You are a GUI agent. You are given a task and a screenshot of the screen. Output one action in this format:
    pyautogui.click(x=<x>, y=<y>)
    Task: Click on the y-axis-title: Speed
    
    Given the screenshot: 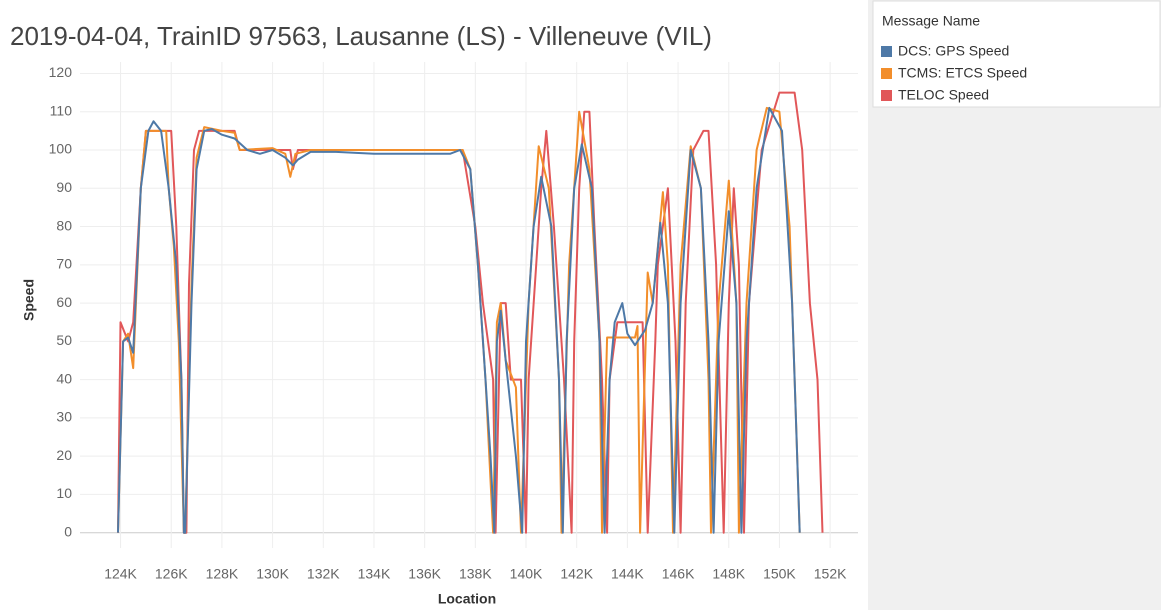 What is the action you would take?
    pyautogui.click(x=29, y=300)
    